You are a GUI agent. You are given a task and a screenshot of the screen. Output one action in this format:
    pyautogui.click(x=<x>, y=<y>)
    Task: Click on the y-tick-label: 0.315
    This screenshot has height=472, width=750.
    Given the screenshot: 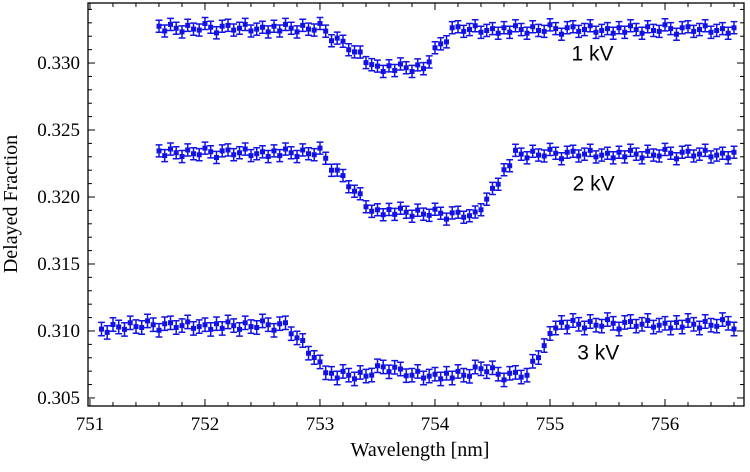 What is the action you would take?
    pyautogui.click(x=58, y=264)
    